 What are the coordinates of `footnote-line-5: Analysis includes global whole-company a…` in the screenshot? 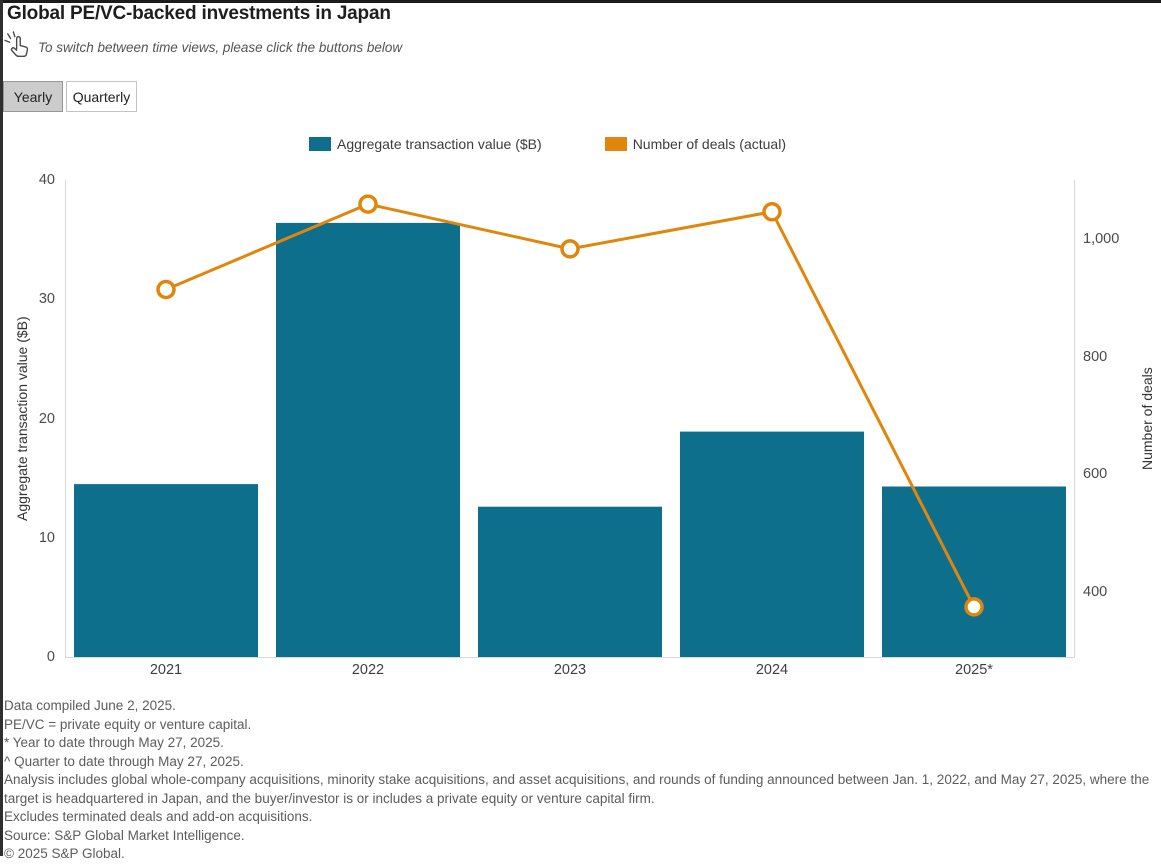 It's located at (577, 789).